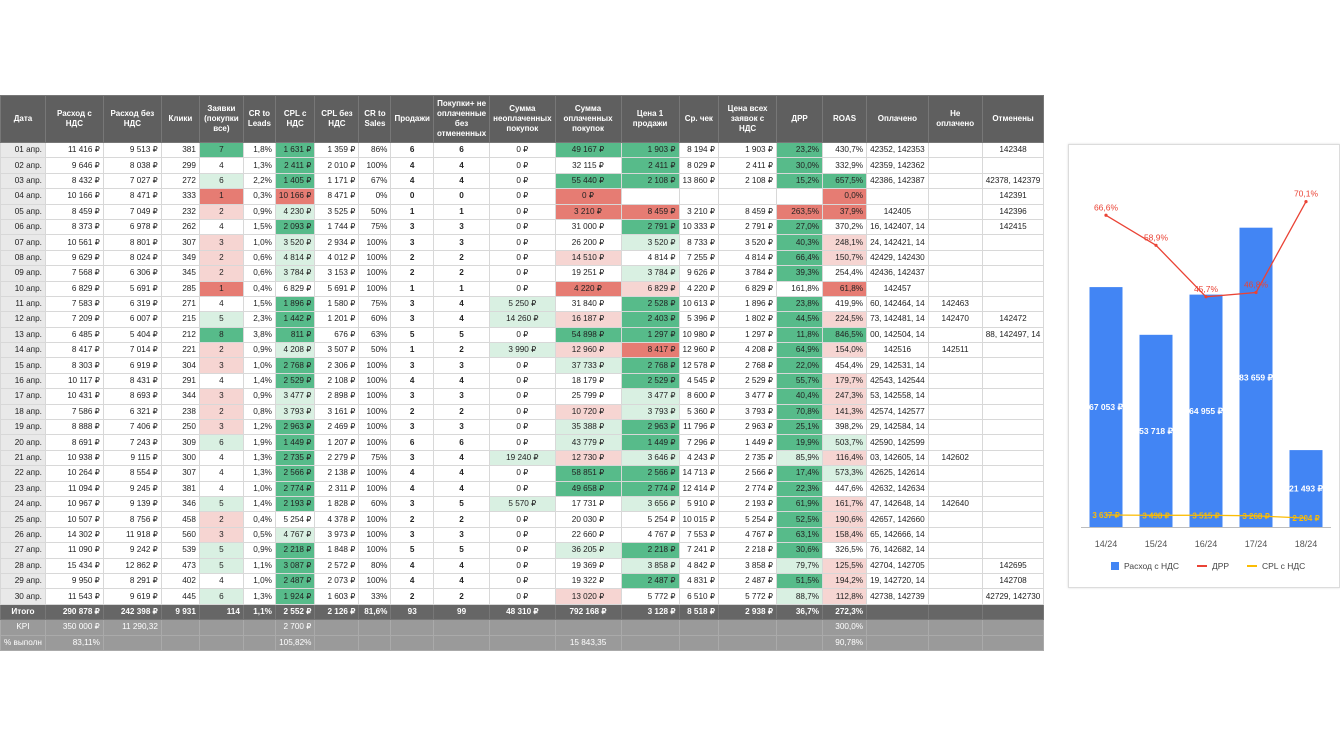  I want to click on cell-roas: 573,3%, so click(845, 473).